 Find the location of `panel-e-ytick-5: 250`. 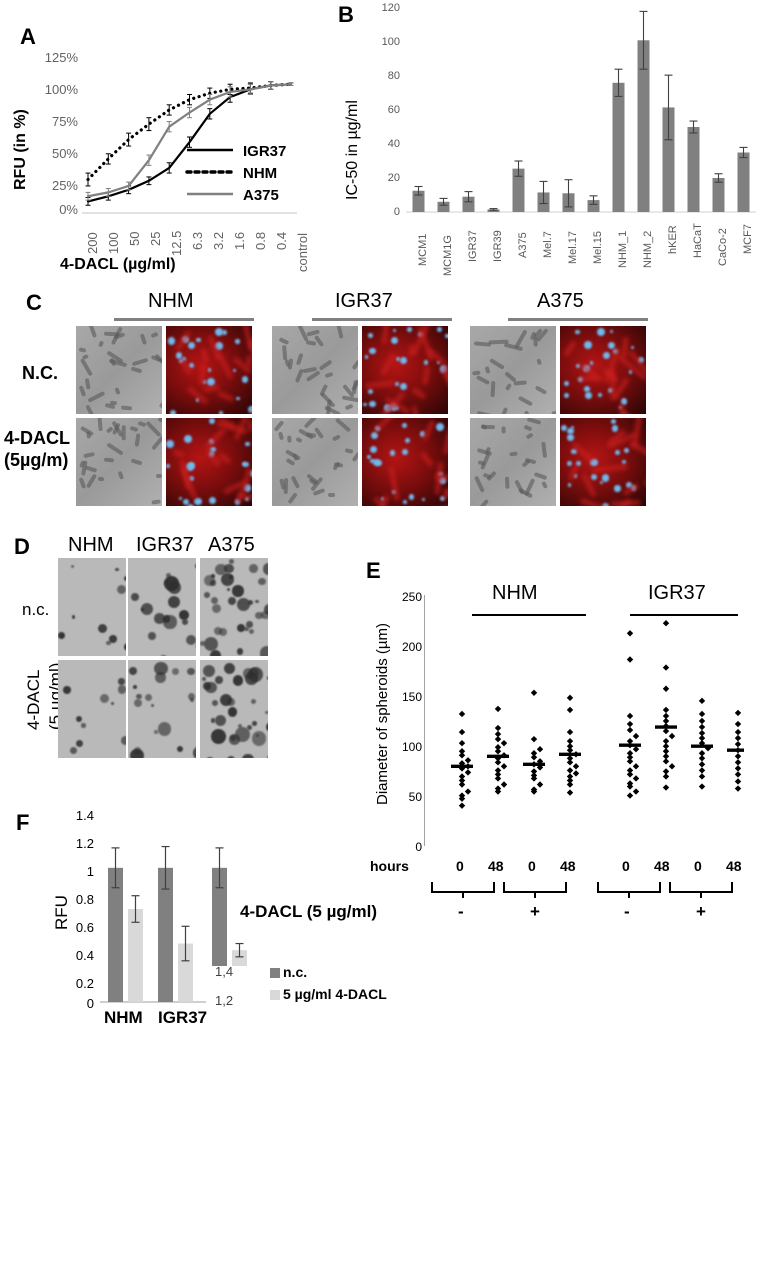

panel-e-ytick-5: 250 is located at coordinates (411, 597).